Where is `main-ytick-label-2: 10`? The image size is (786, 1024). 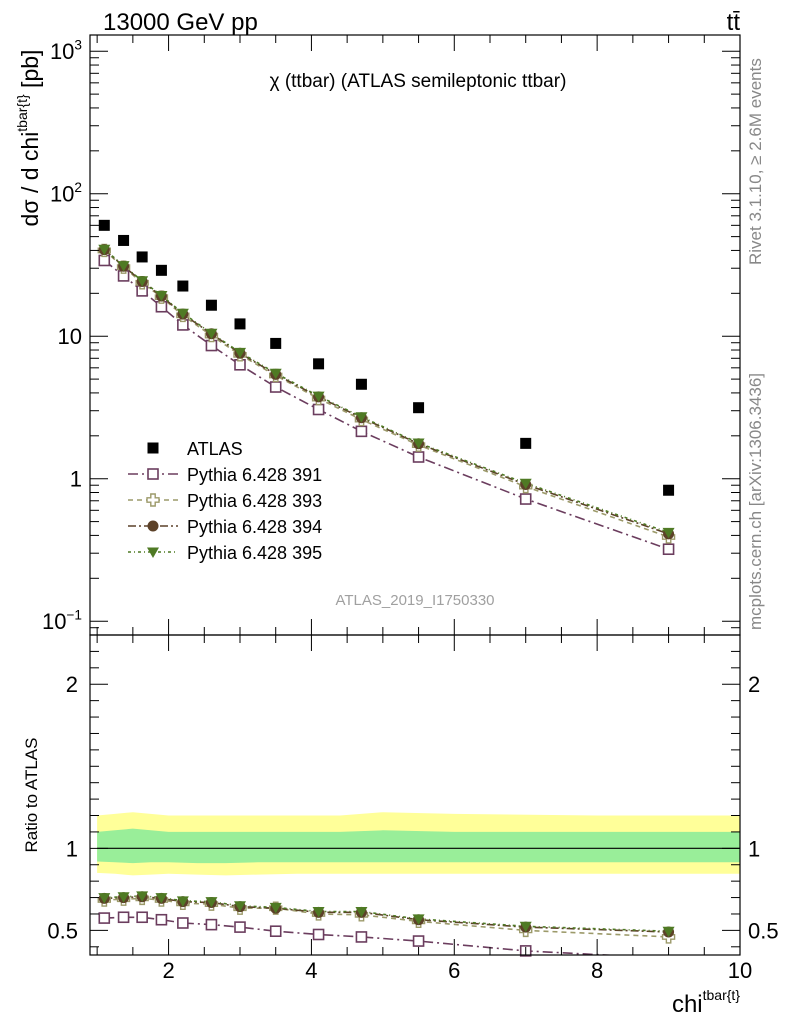
main-ytick-label-2: 10 is located at coordinates (70, 336).